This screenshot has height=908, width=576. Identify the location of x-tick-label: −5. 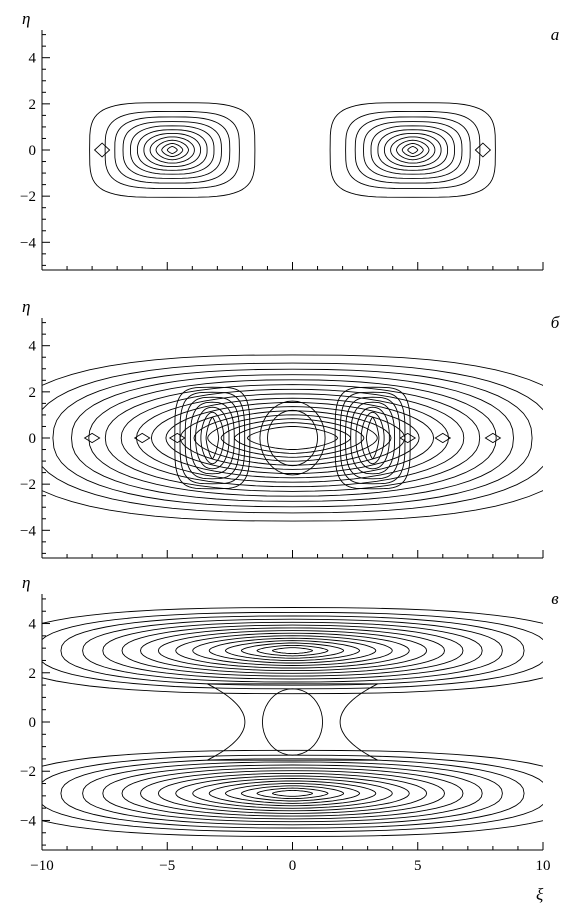
(167, 866).